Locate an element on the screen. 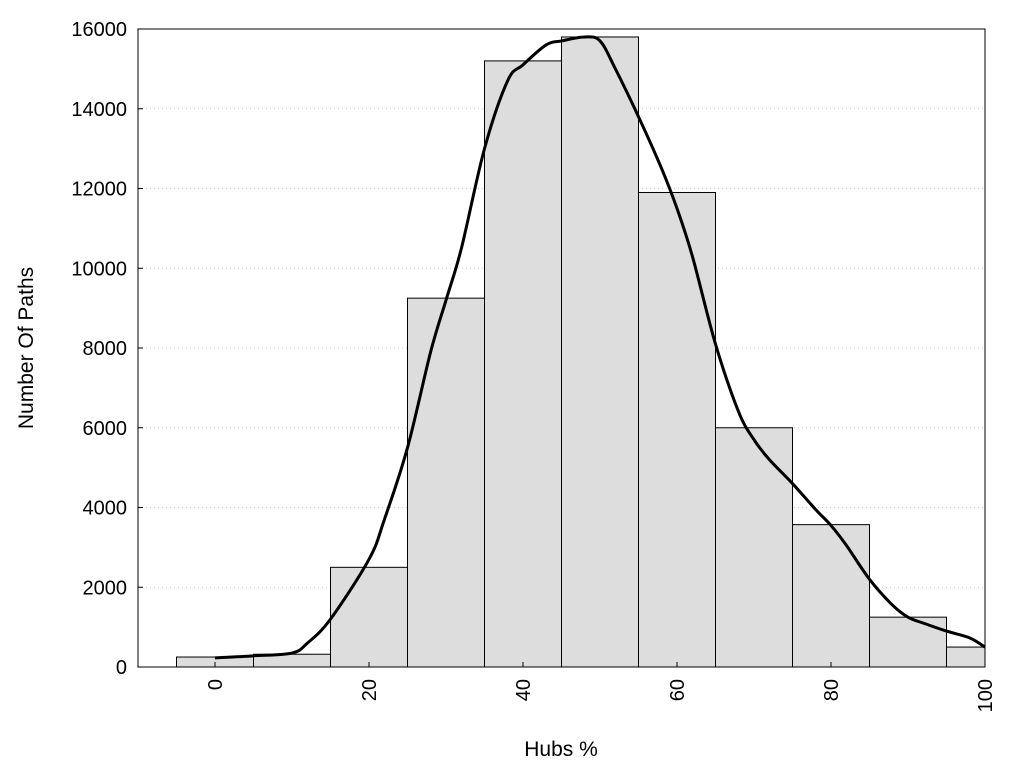 The image size is (1024, 768). x-tick-label: 60 is located at coordinates (678, 690).